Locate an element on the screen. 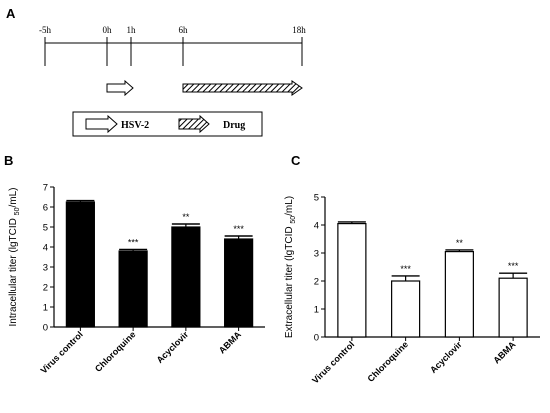 The width and height of the screenshot is (550, 413). legend-drug-icon is located at coordinates (194, 124).